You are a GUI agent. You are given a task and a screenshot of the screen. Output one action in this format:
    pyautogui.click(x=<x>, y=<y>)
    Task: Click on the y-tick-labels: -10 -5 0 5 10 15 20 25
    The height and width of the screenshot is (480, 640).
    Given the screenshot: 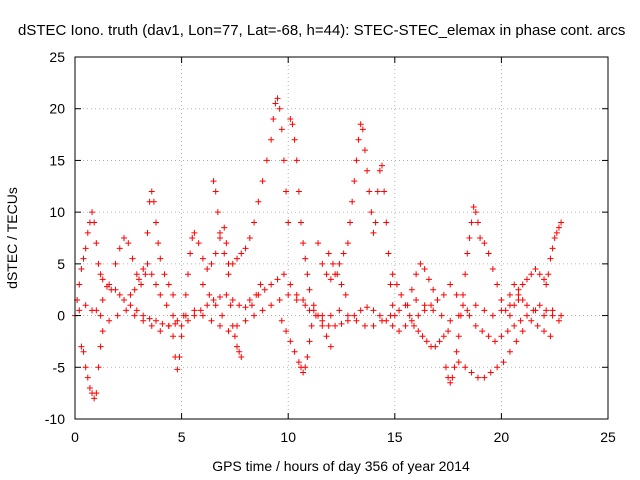 What is the action you would take?
    pyautogui.click(x=55, y=238)
    